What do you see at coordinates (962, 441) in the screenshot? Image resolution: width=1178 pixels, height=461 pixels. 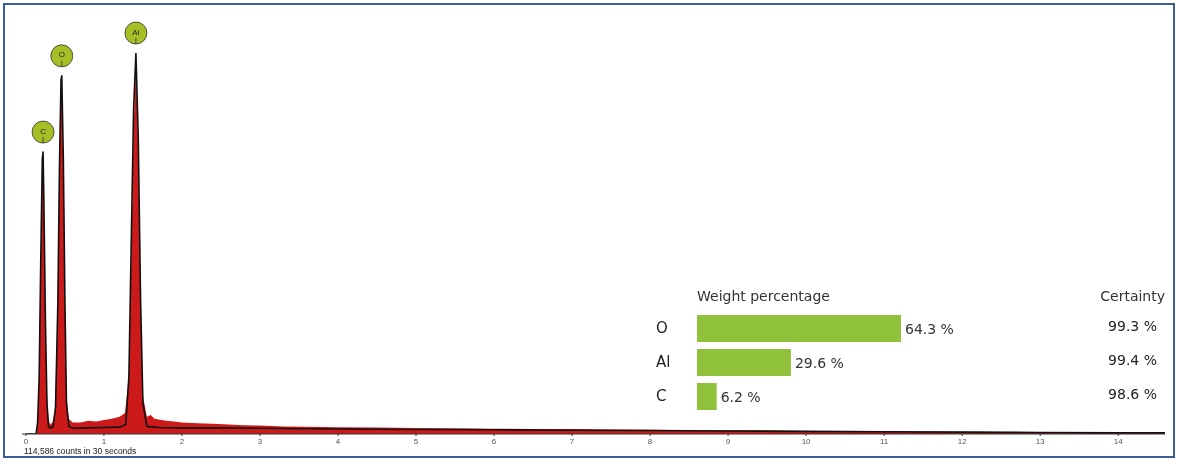 I see `x-tick-label: 12` at bounding box center [962, 441].